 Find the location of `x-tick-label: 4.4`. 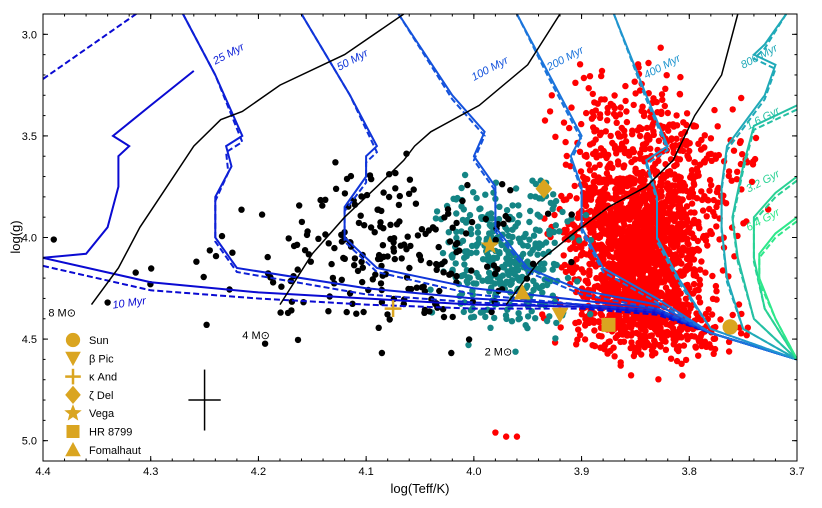

x-tick-label: 4.4 is located at coordinates (42, 472).